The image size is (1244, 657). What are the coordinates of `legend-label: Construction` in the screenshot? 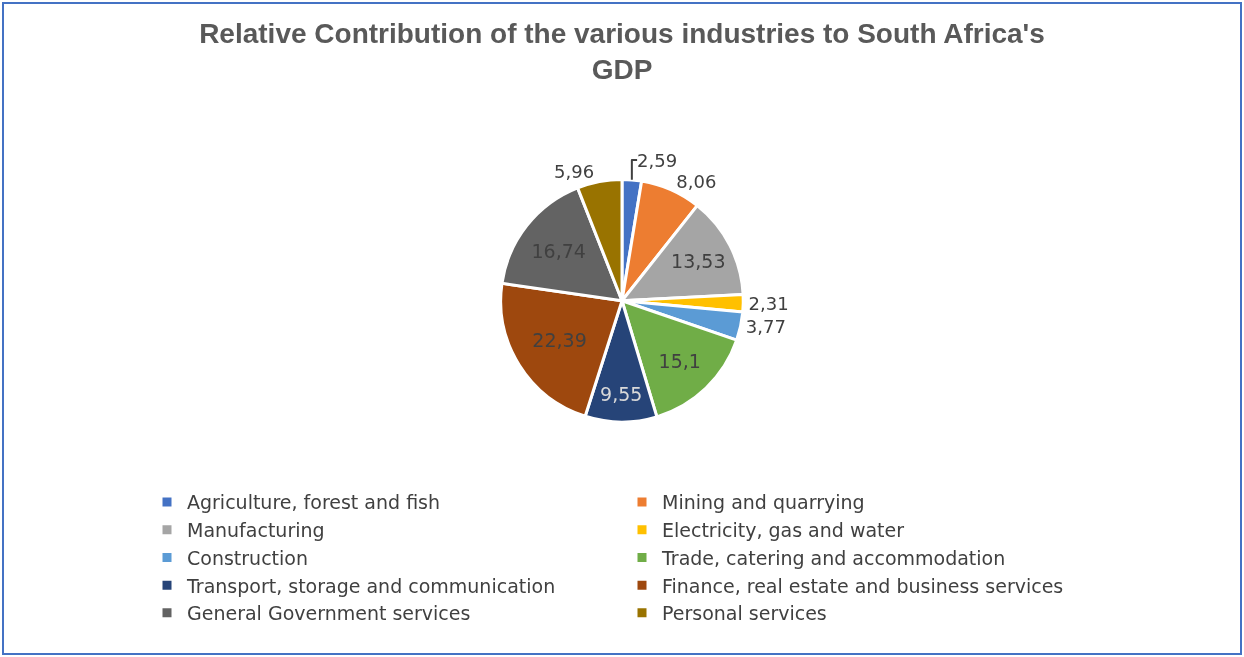 It's located at (247, 557).